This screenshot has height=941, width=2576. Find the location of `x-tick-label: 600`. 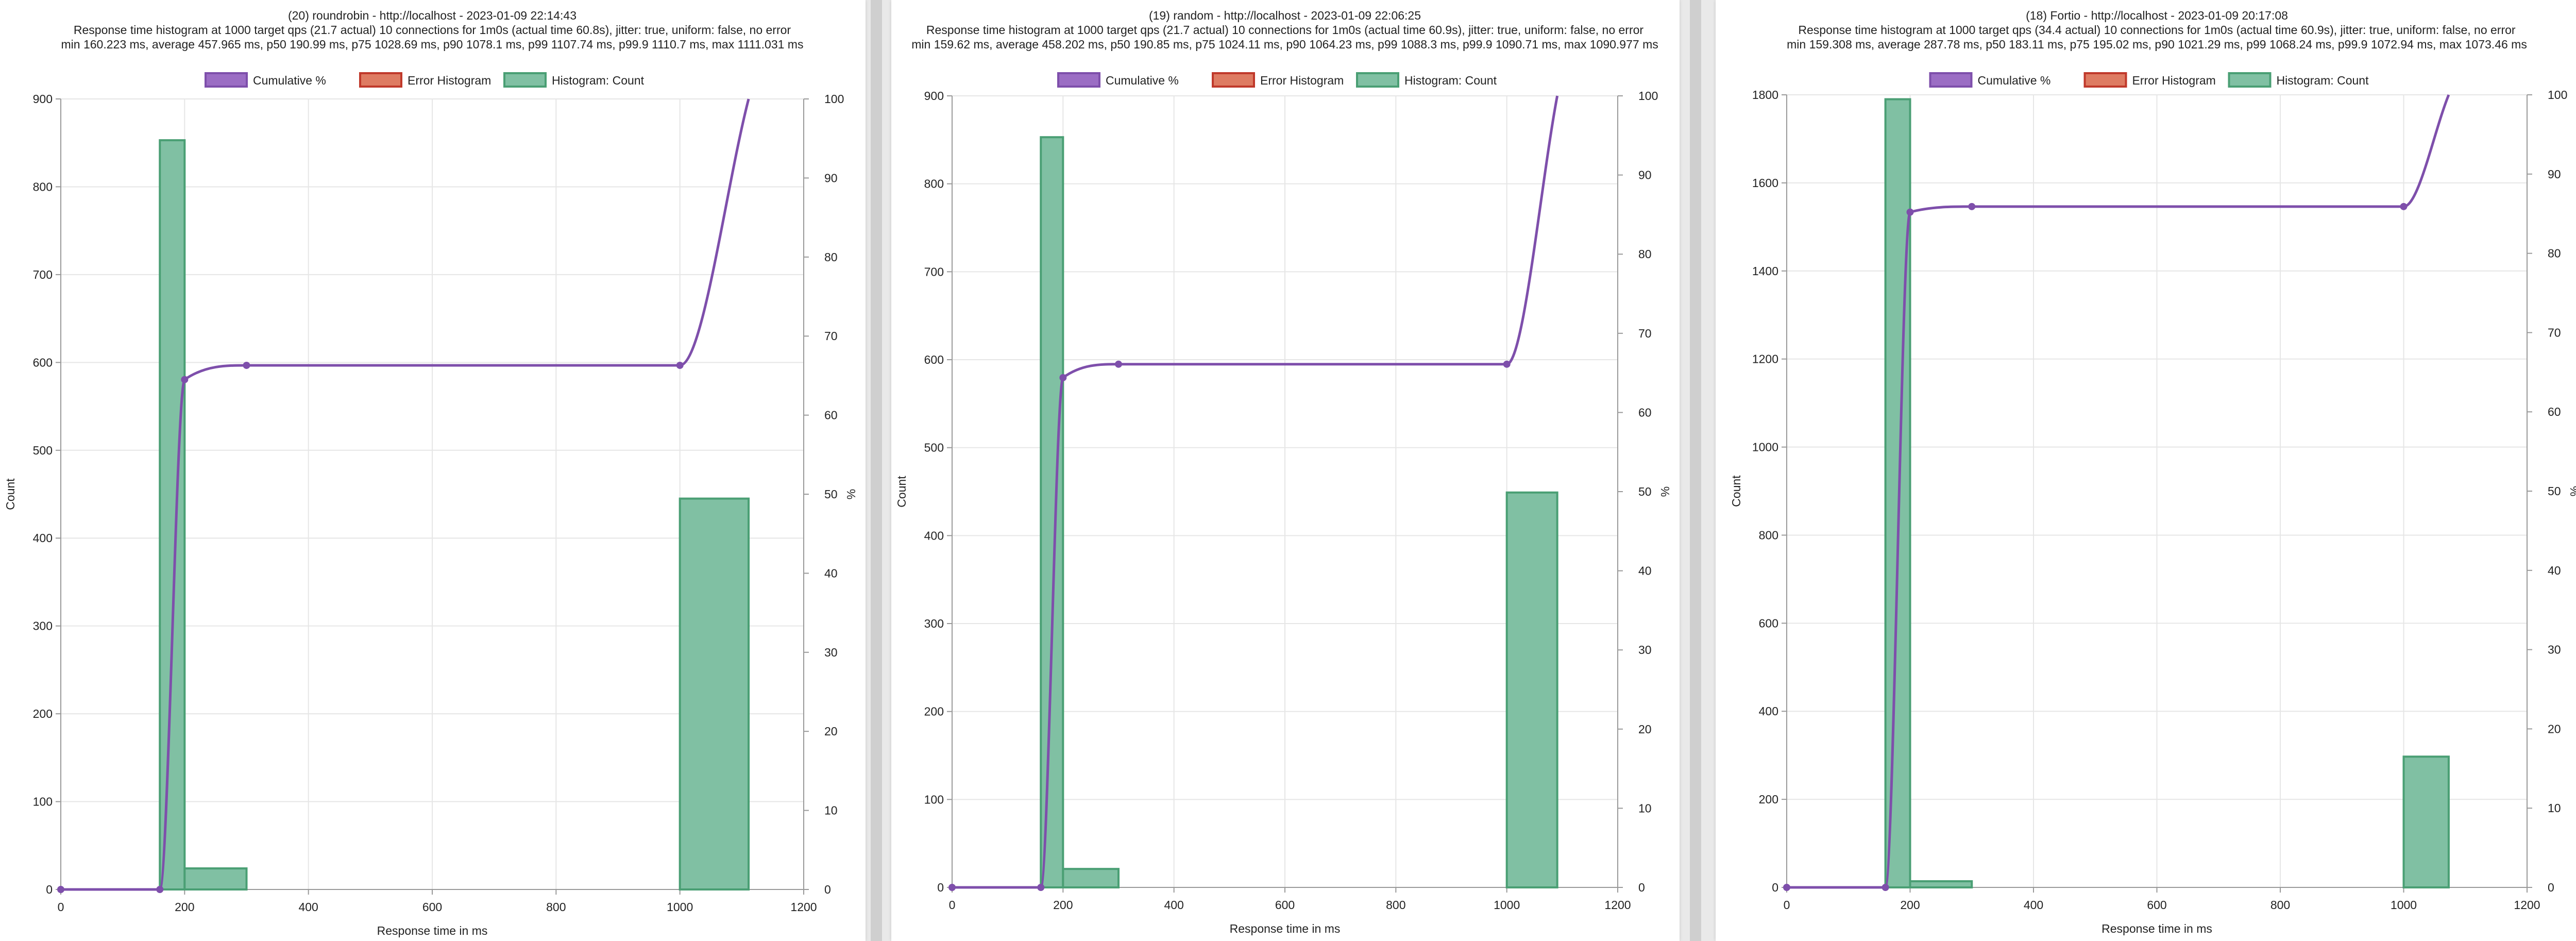

x-tick-label: 600 is located at coordinates (432, 907).